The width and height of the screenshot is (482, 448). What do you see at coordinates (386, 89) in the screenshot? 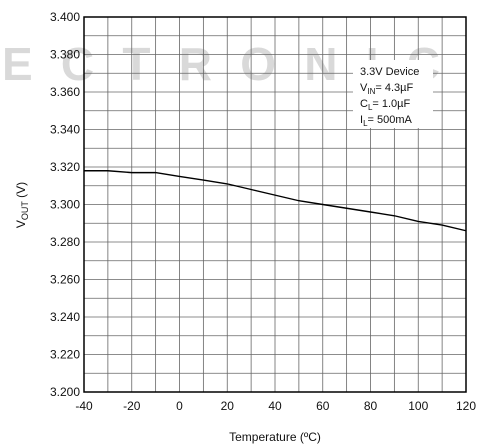
I see `annotation-line: VIN= 4.3µF` at bounding box center [386, 89].